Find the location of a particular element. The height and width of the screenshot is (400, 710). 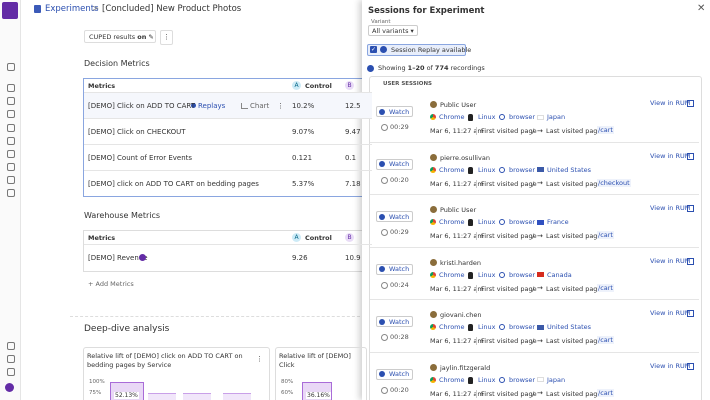

value-label: 52.13% is located at coordinates (126, 395).